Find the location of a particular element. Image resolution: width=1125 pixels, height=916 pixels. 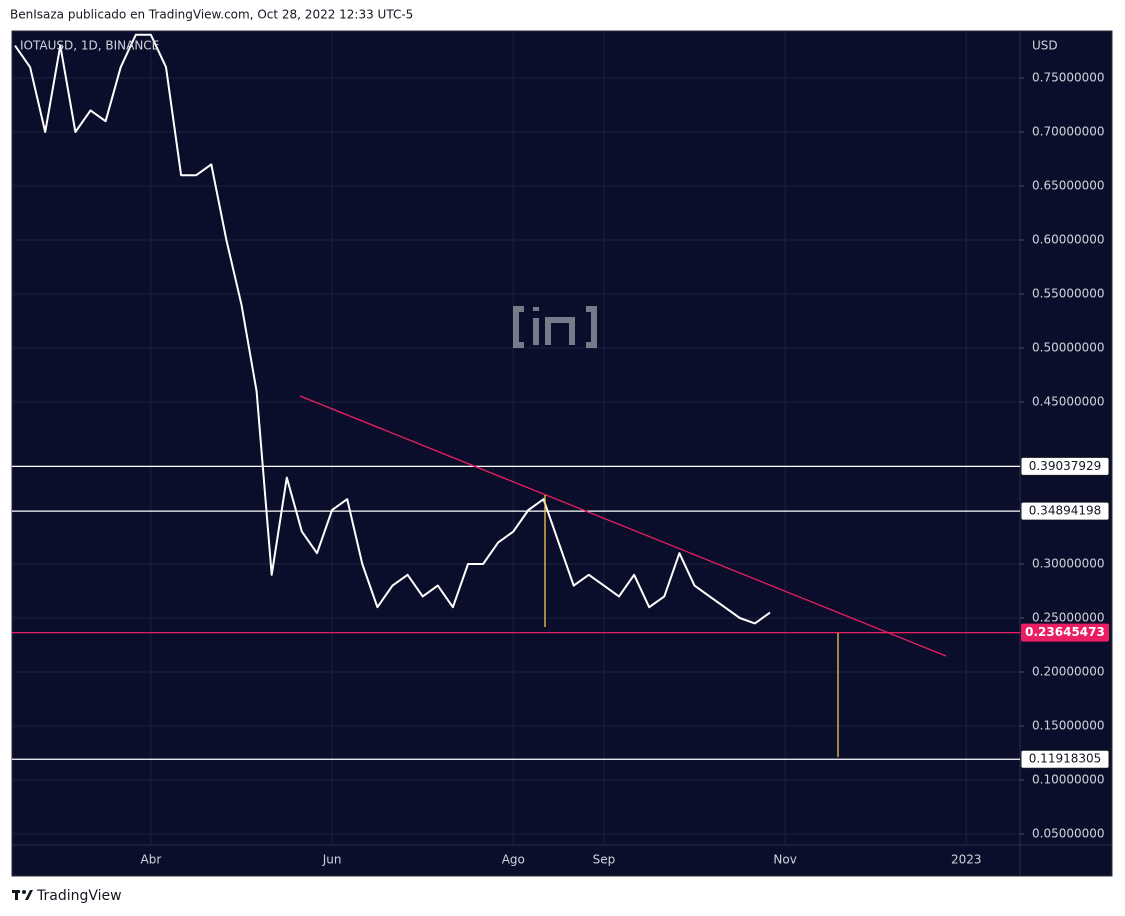

y-tick-label: 0.45000000 is located at coordinates (1068, 401).